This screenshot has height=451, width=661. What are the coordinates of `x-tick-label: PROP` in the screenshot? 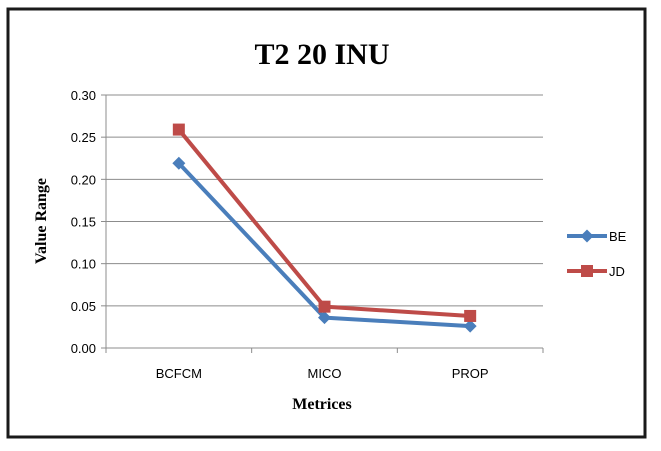 It's located at (470, 373).